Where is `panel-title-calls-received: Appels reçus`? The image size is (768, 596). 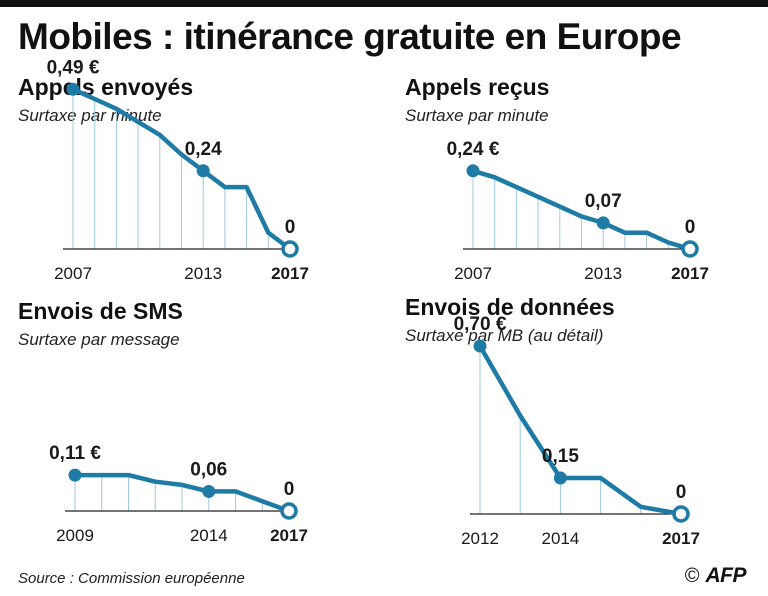 panel-title-calls-received: Appels reçus is located at coordinates (477, 87).